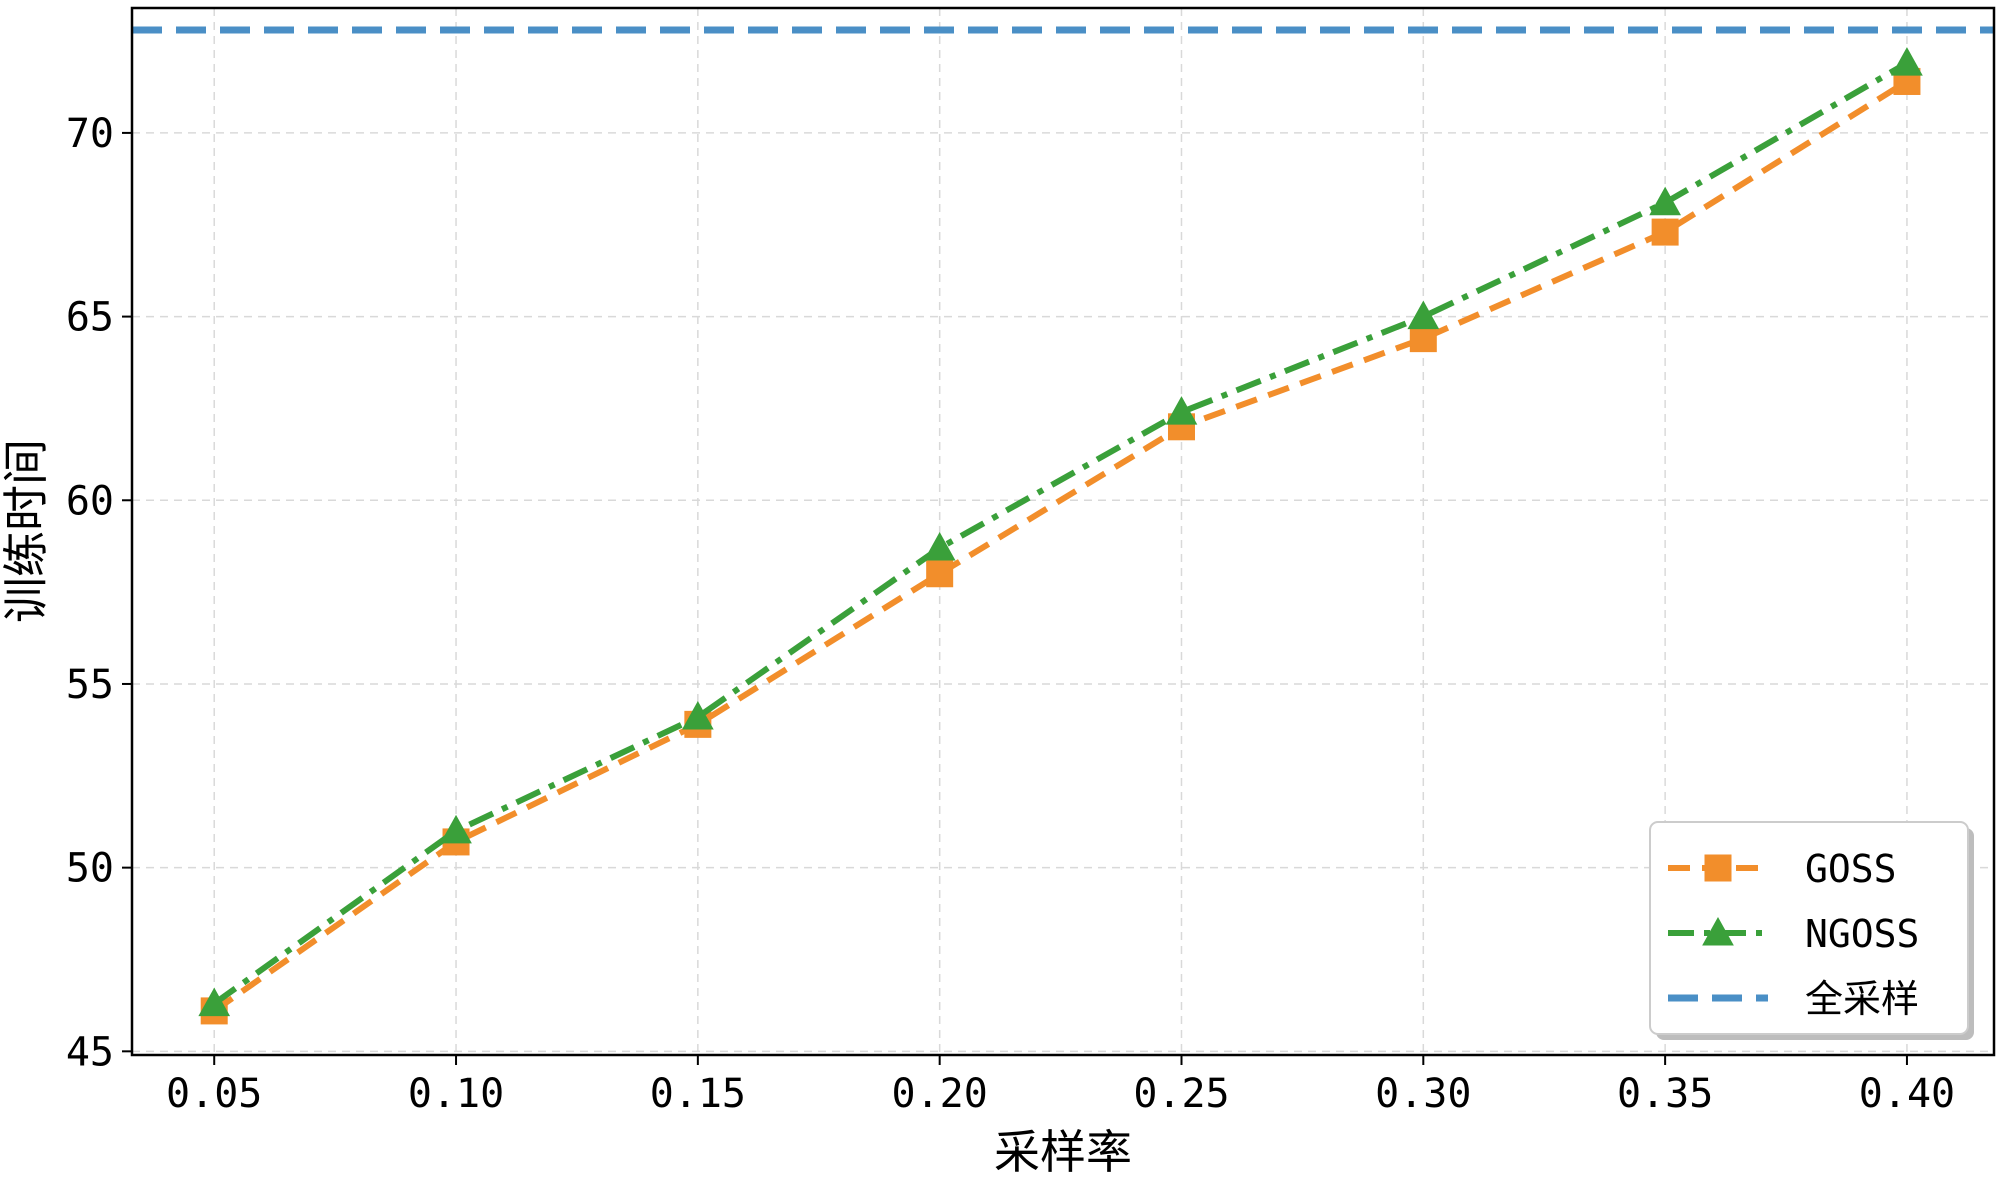 This screenshot has height=1177, width=2000. I want to click on y-tick-label: 55, so click(90, 685).